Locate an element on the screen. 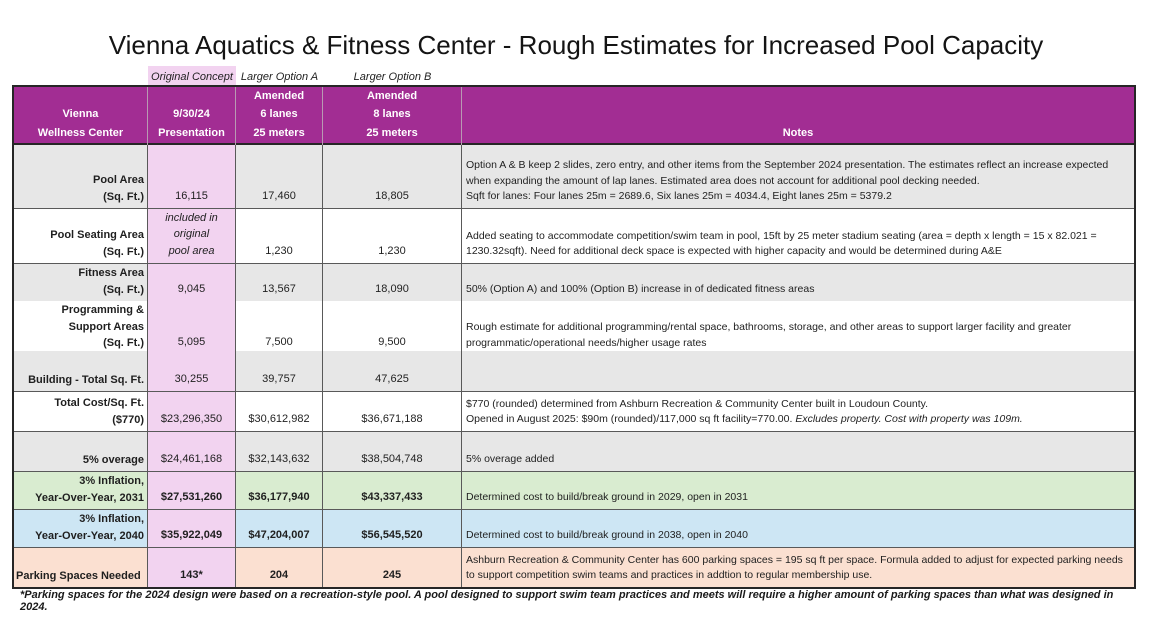 This screenshot has height=631, width=1152. option-b-value-cell: 1,230 is located at coordinates (392, 236).